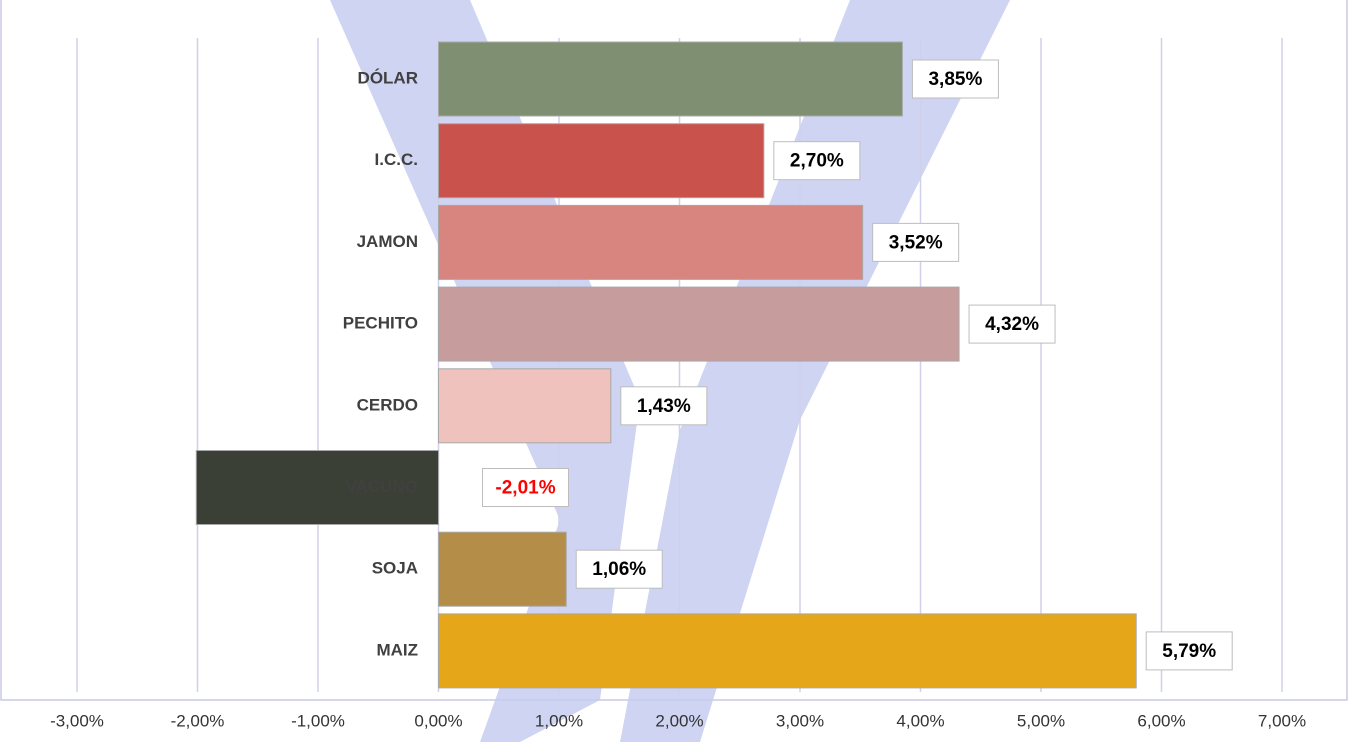 This screenshot has width=1348, height=742. I want to click on x-tick-label: -3,00%, so click(77, 720).